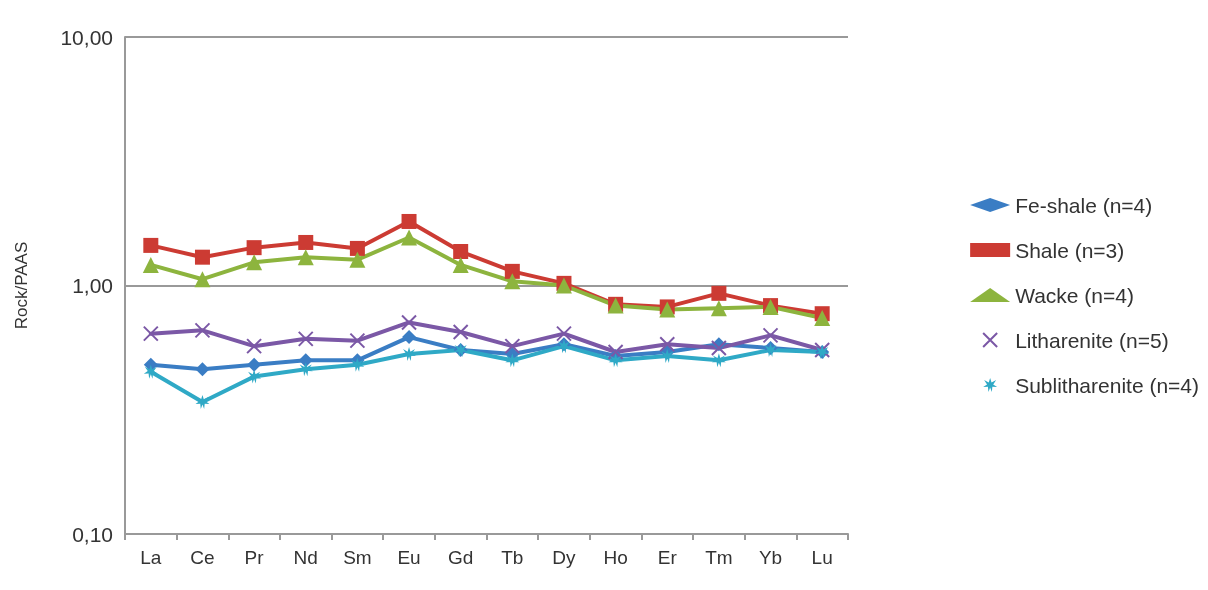 The height and width of the screenshot is (590, 1208). Describe the element at coordinates (409, 557) in the screenshot. I see `x-tick-label: Eu` at that location.